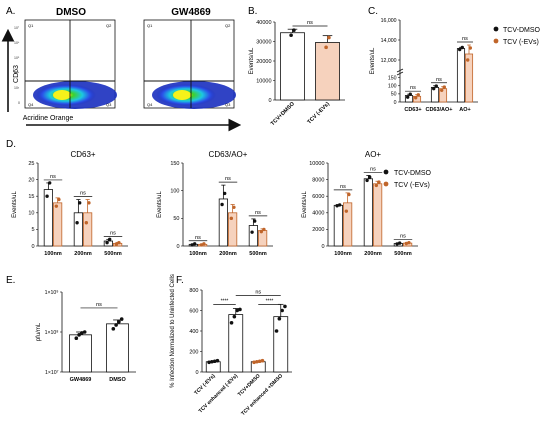 This screenshot has width=550, height=432. I want to click on panel-label-a: A., so click(10, 11).